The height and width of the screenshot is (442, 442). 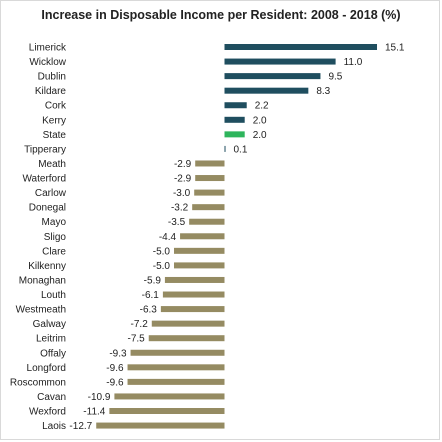 What do you see at coordinates (210, 178) in the screenshot?
I see `bar-waterford` at bounding box center [210, 178].